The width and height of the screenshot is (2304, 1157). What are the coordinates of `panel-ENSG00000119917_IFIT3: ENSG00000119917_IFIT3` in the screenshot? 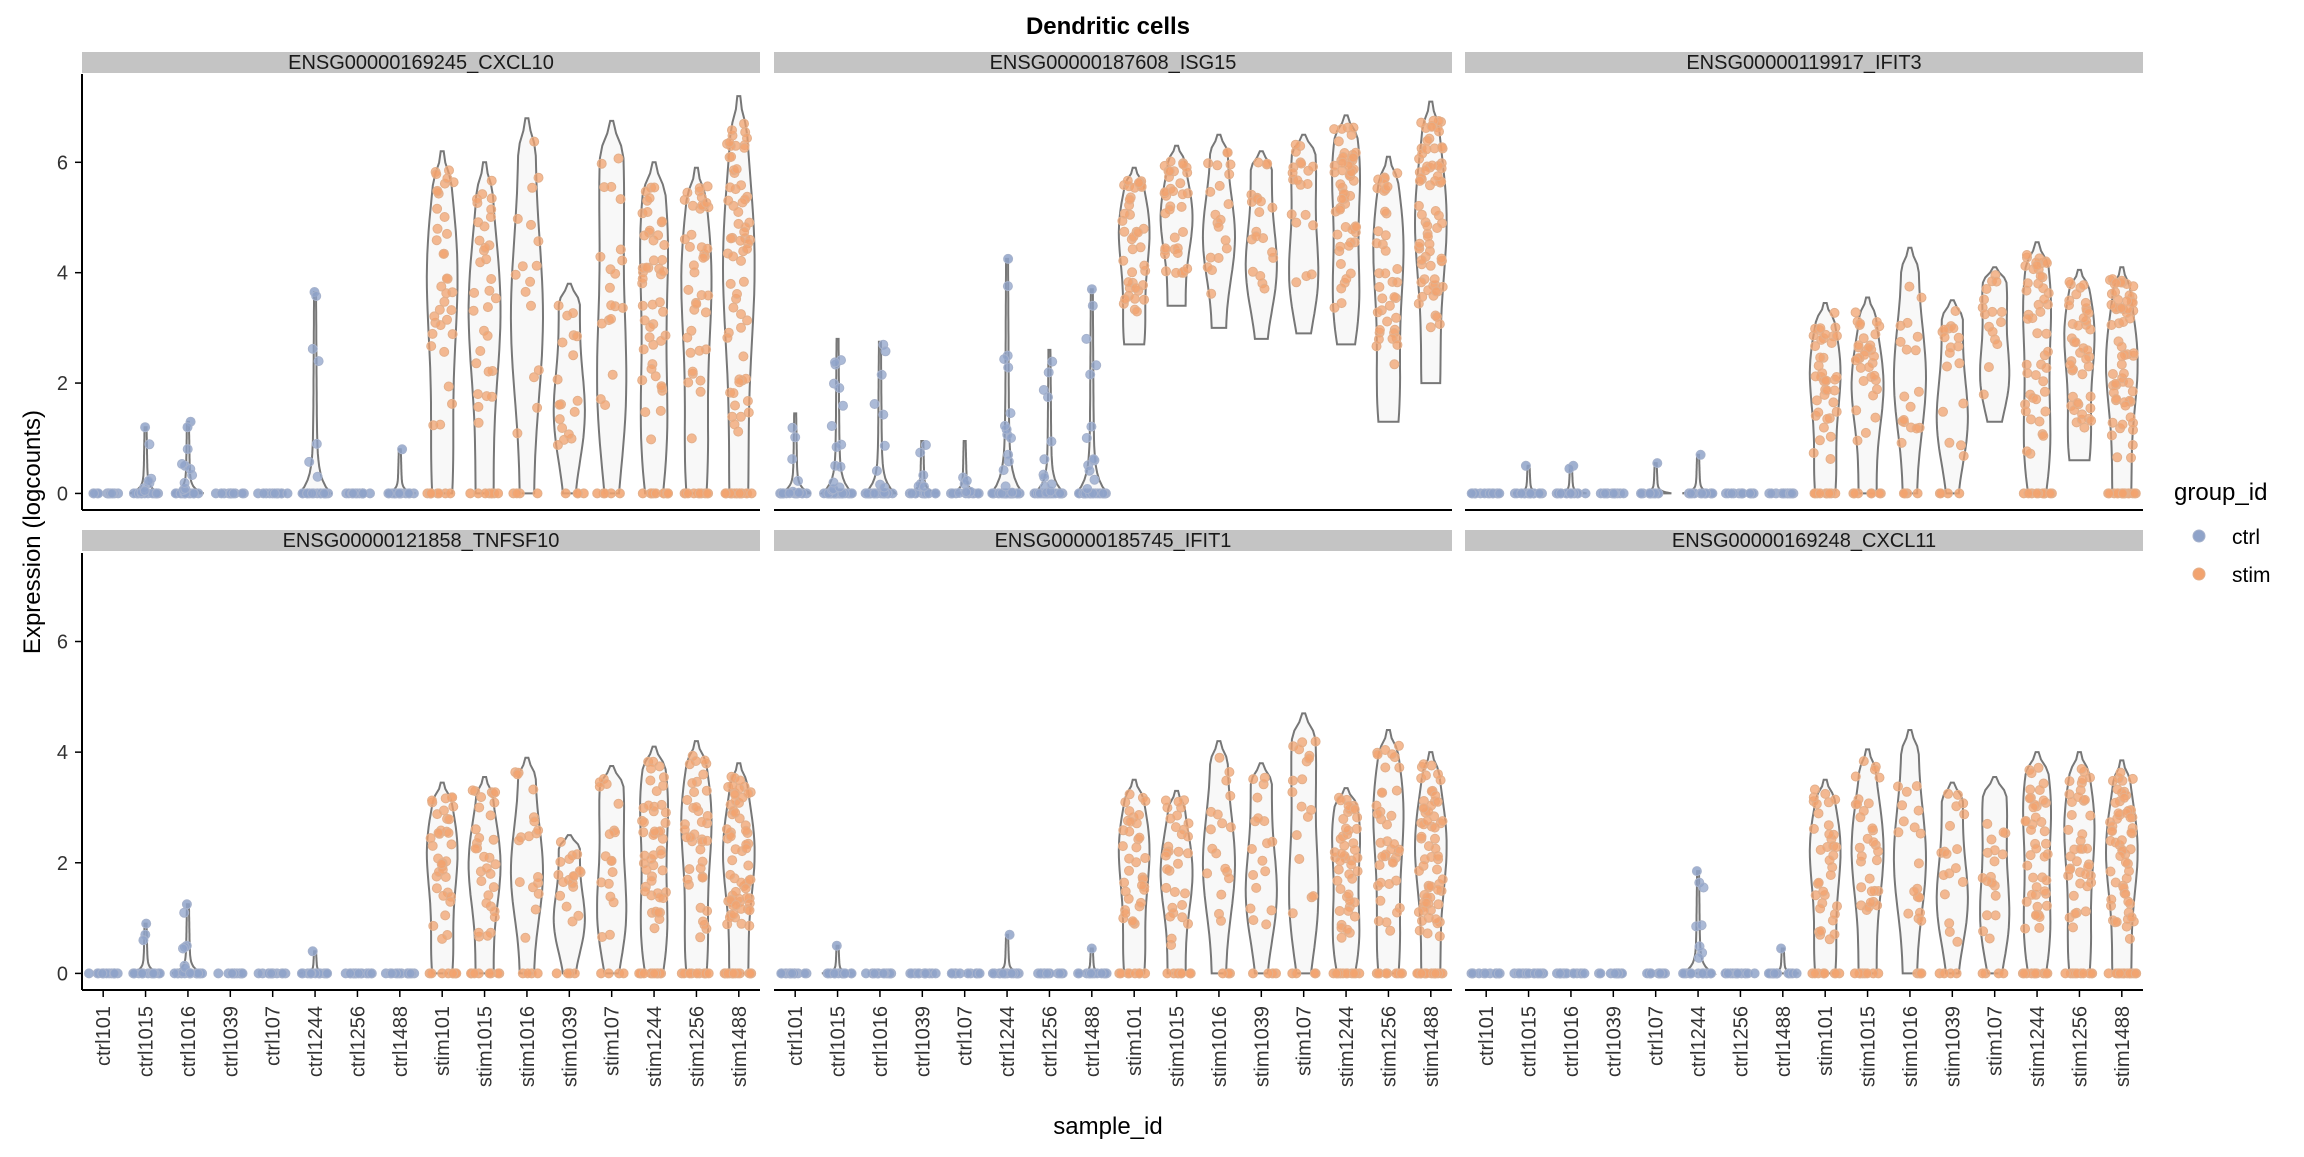 It's located at (1804, 281).